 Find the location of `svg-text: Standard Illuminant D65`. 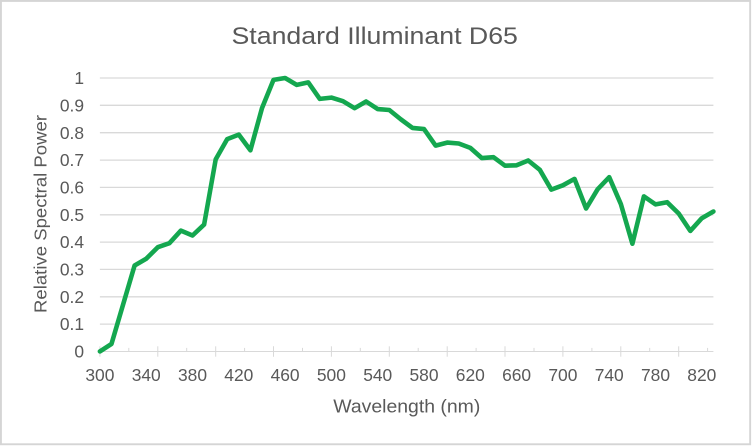

svg-text: Standard Illuminant D65 is located at coordinates (375, 36).